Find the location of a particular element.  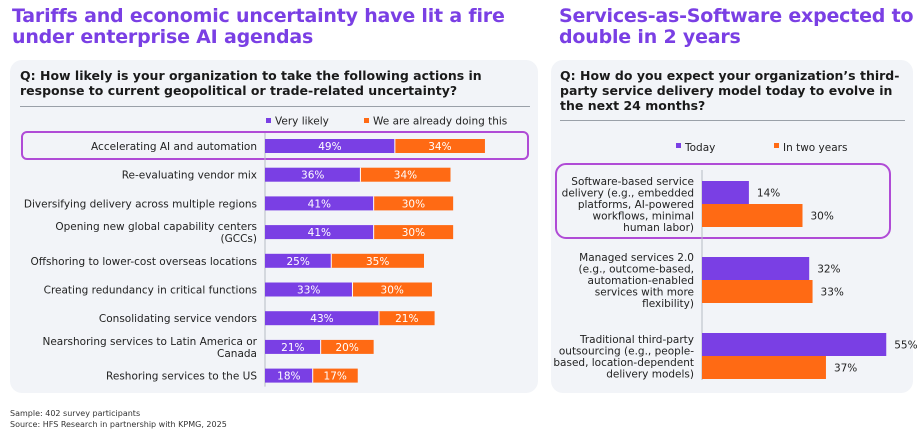

category-label: Managed services 2.0 is located at coordinates (636, 258).